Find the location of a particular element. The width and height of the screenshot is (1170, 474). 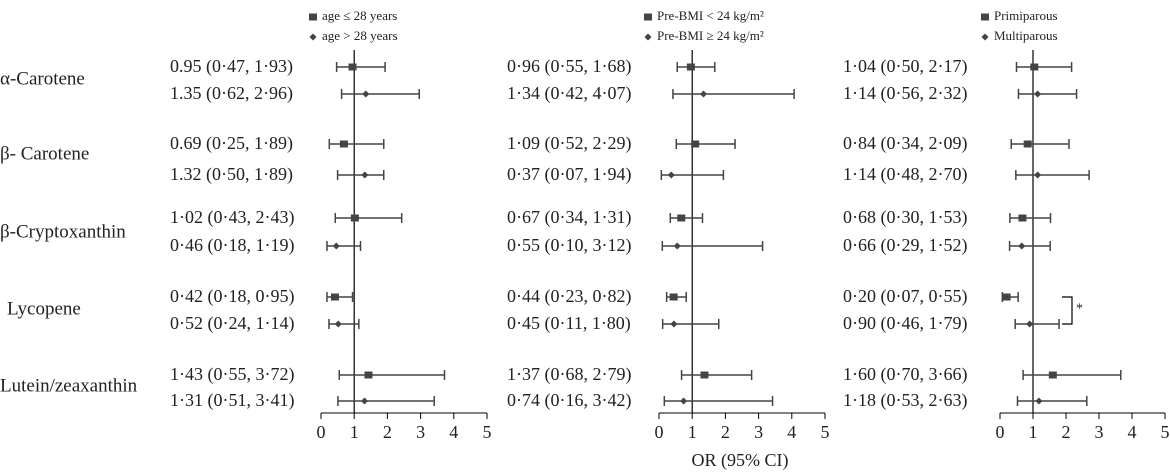

category-label: Lutein/zeaxanthin is located at coordinates (69, 385).